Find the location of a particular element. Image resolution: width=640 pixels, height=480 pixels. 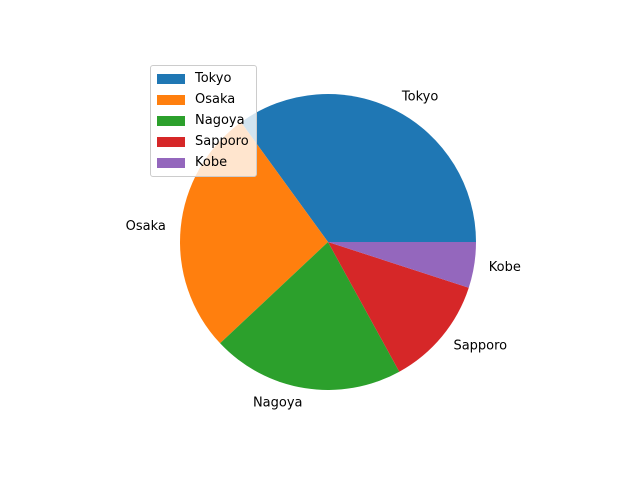

legend-swatch-kobe is located at coordinates (171, 162).